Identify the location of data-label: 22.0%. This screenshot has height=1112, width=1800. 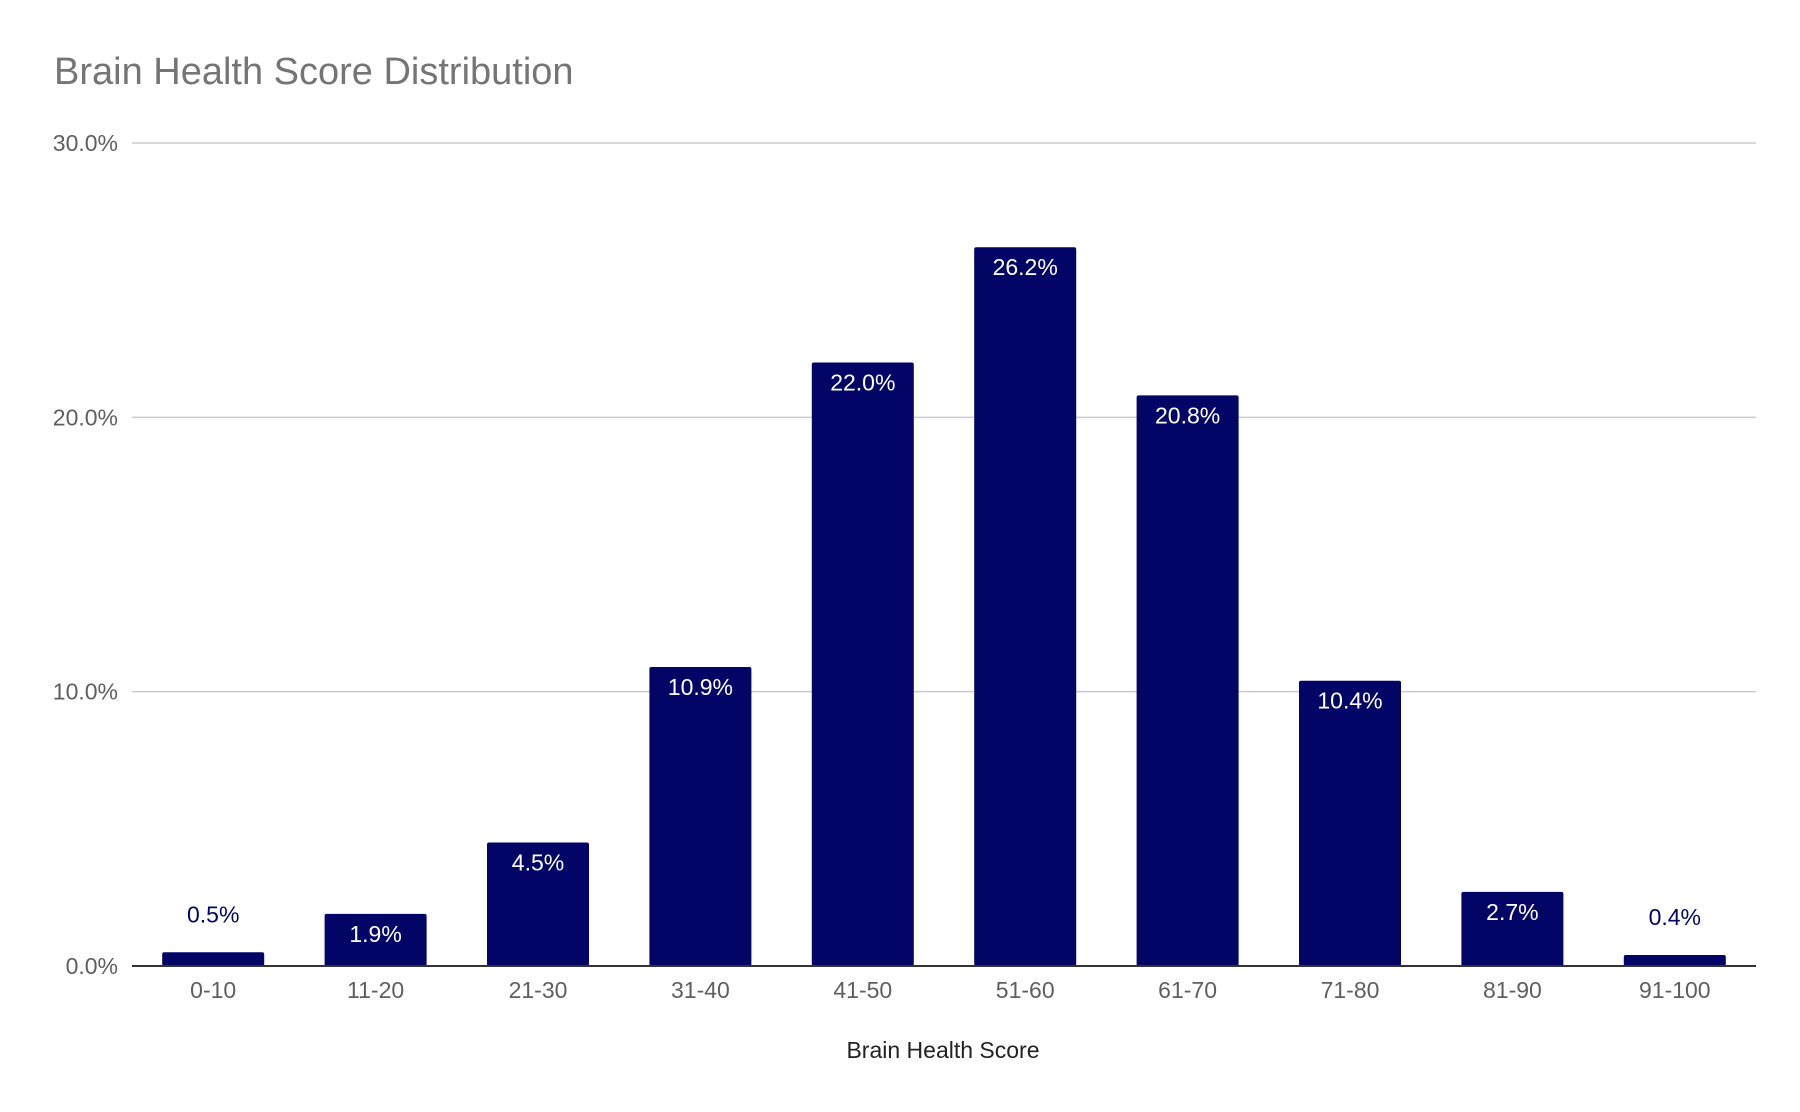
(862, 382).